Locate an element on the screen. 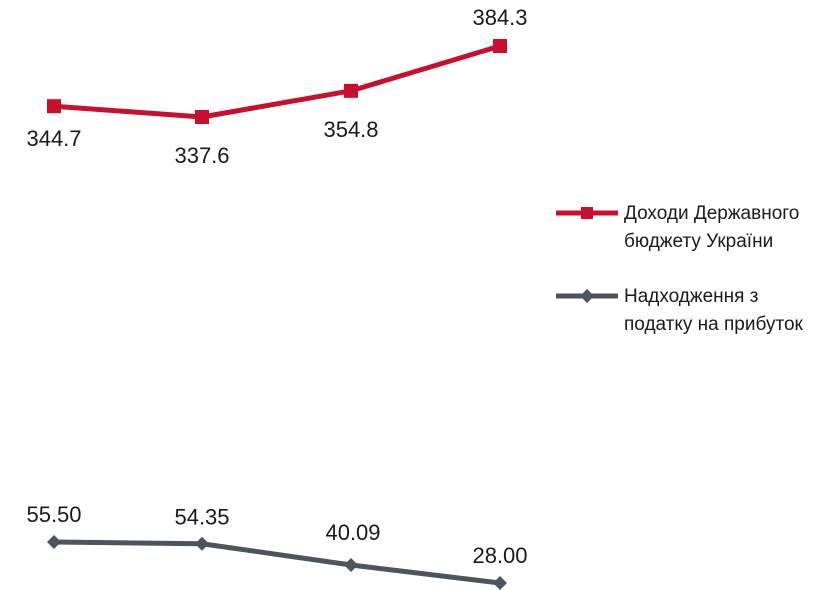  data-label-1-3: 28.00 is located at coordinates (499, 555).